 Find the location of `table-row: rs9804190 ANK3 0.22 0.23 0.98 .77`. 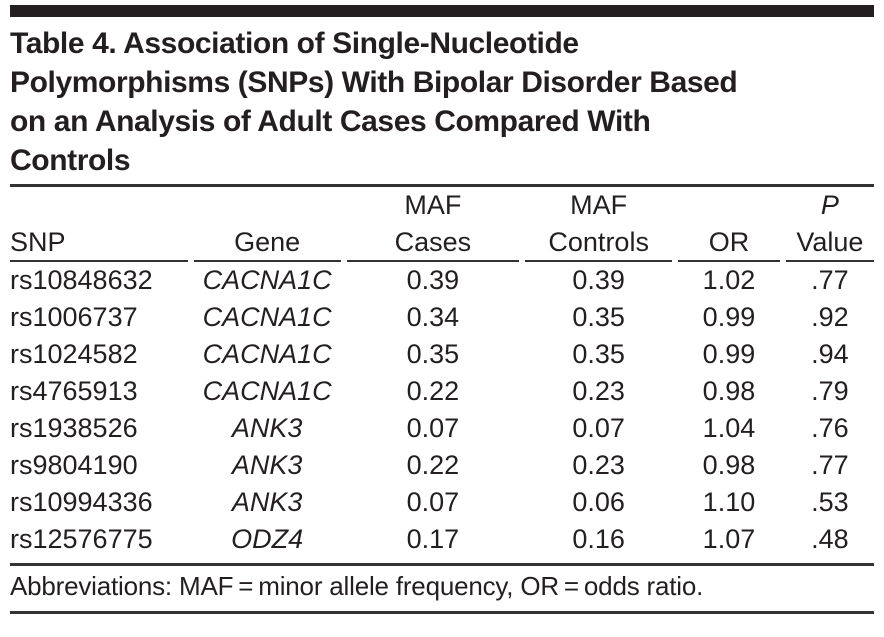

table-row: rs9804190 ANK3 0.22 0.23 0.98 .77 is located at coordinates (442, 465).